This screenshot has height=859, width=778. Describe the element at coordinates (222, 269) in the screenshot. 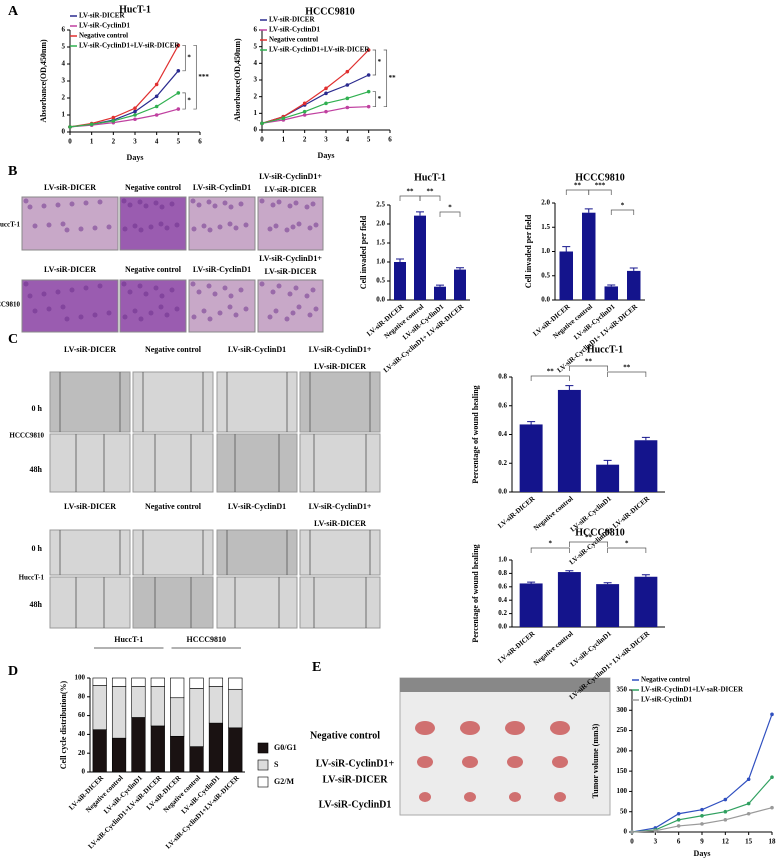

I see `column-label: LV-siR-CyclinD1` at that location.